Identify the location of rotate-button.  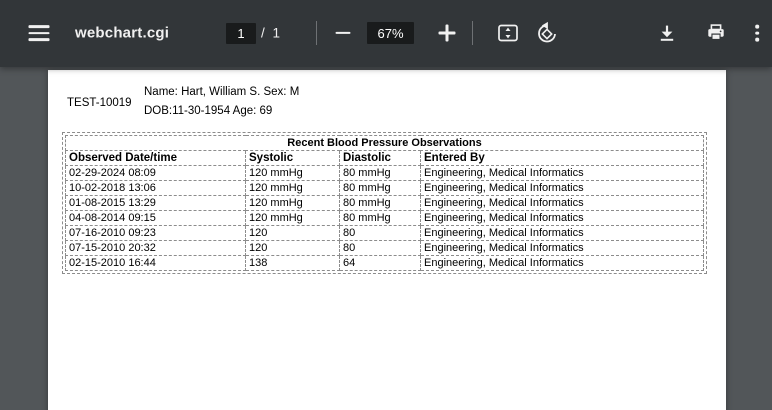
(547, 33).